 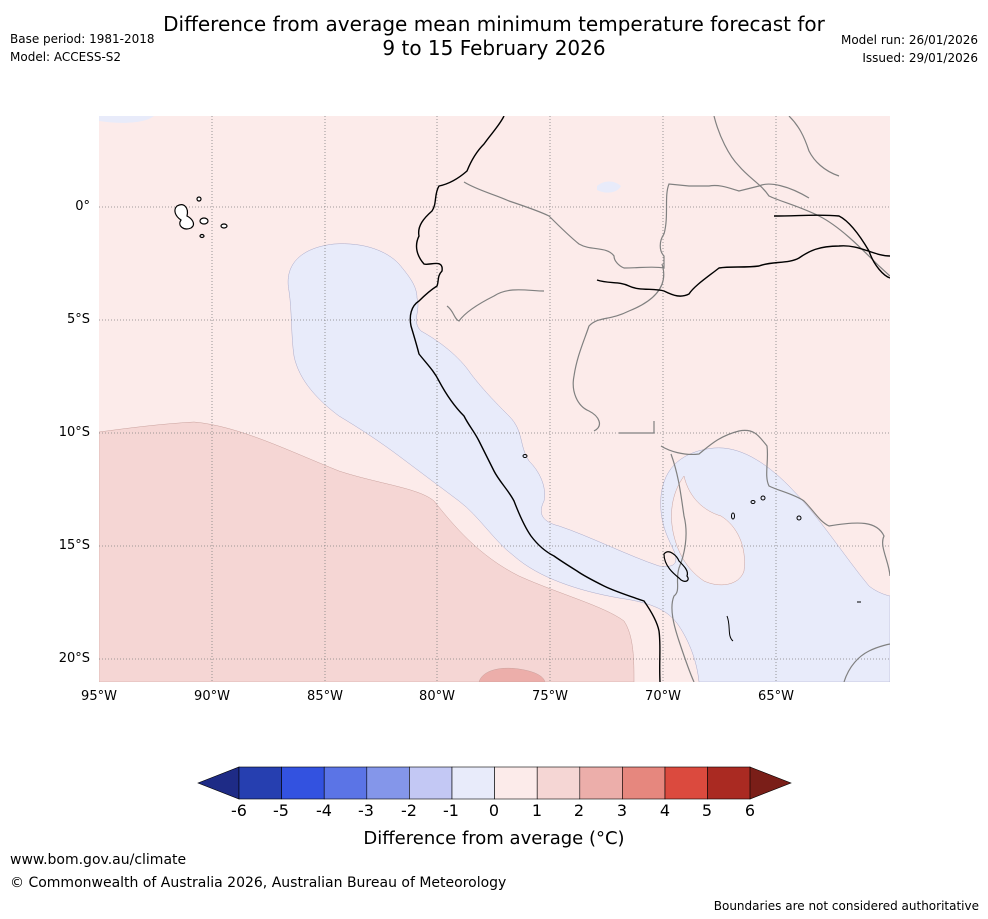 What do you see at coordinates (74, 658) in the screenshot?
I see `lat-label-20s: 20°S` at bounding box center [74, 658].